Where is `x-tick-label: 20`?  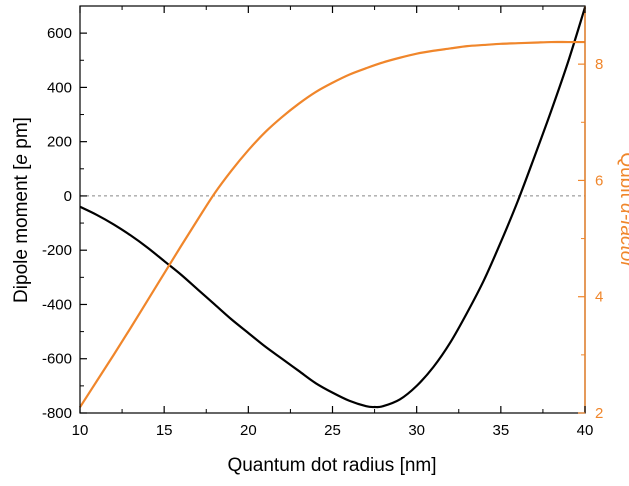 x-tick-label: 20 is located at coordinates (248, 430).